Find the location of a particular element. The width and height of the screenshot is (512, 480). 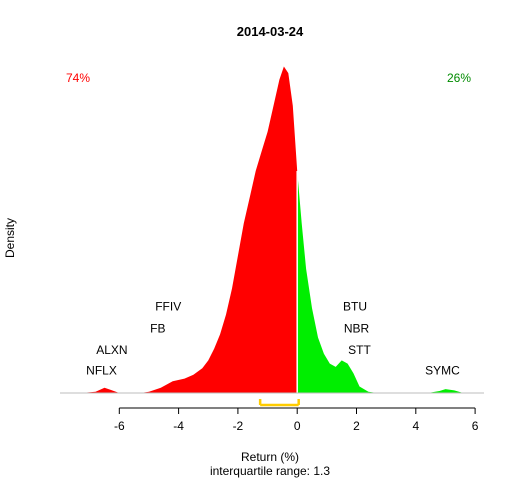

ticker-label-fb: FB is located at coordinates (157, 328).